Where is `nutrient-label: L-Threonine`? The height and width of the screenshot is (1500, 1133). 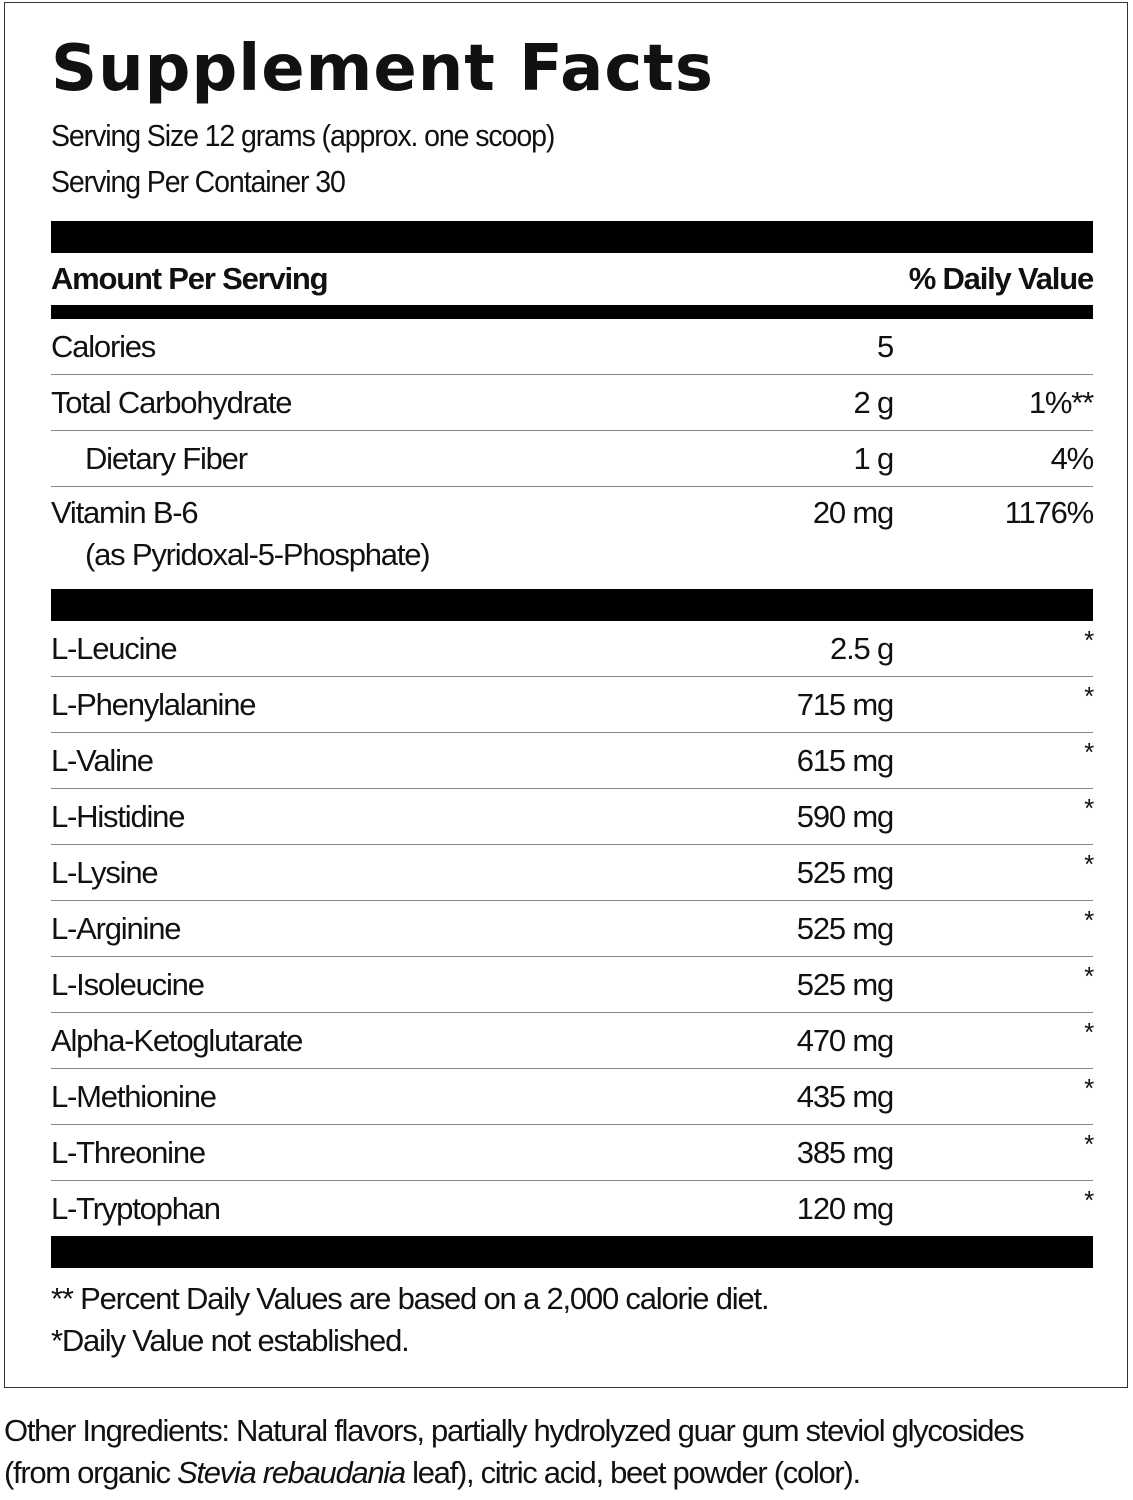
nutrient-label: L-Threonine is located at coordinates (128, 1152).